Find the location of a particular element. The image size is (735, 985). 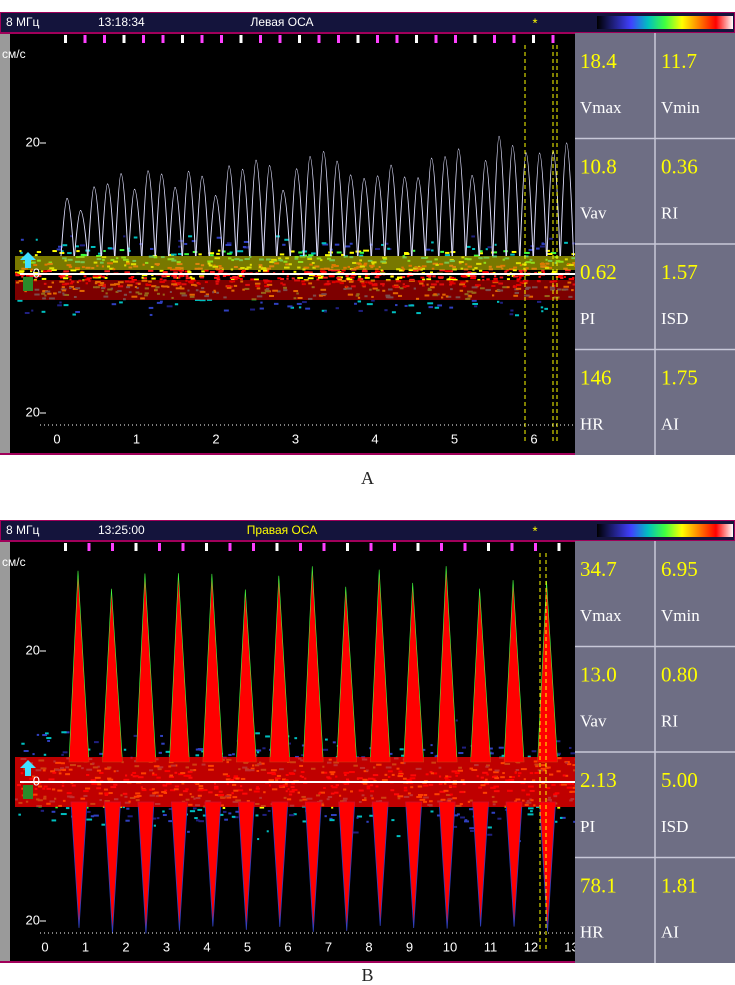

caption: A is located at coordinates (367, 478).